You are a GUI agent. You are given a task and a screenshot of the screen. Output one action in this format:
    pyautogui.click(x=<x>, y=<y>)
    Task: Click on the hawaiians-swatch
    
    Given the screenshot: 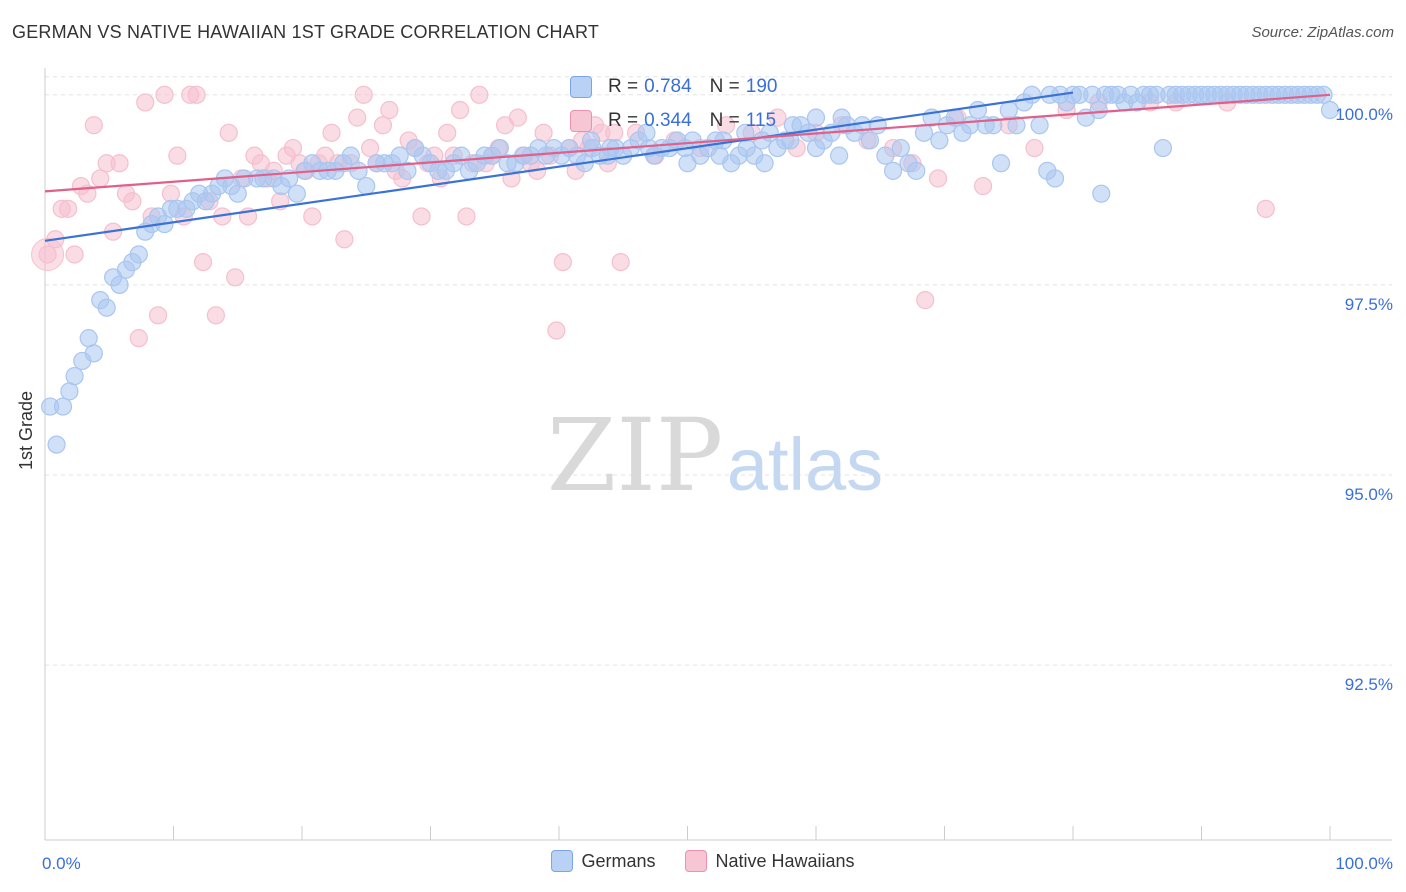 What is the action you would take?
    pyautogui.click(x=581, y=121)
    